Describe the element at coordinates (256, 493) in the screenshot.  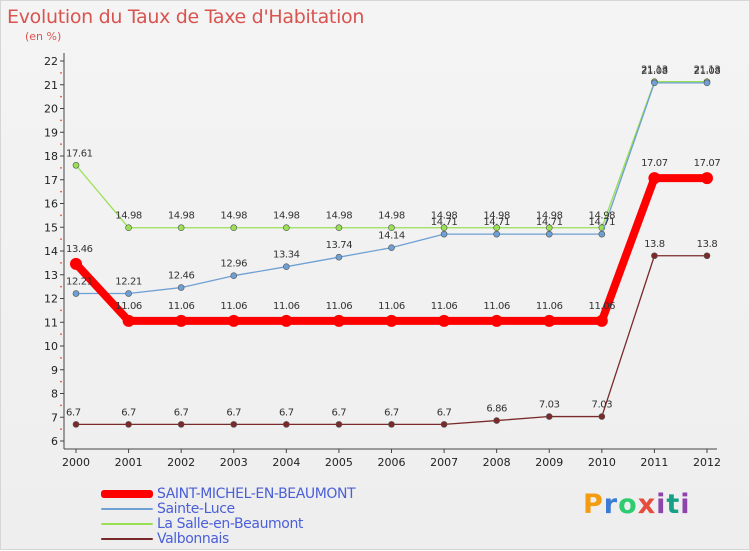
I see `legend-label: SAINT-MICHEL-EN-BEAUMONT` at that location.